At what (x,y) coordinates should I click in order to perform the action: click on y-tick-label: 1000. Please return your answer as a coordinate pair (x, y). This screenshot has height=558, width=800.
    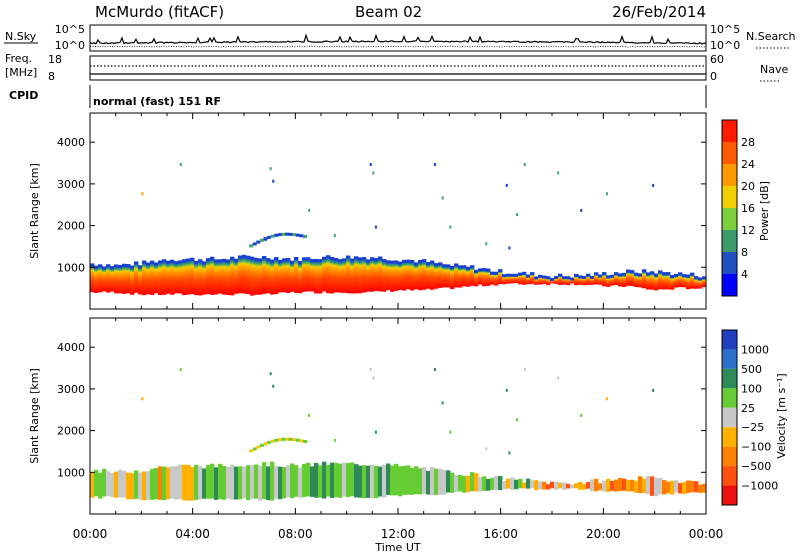
    Looking at the image, I should click on (71, 472).